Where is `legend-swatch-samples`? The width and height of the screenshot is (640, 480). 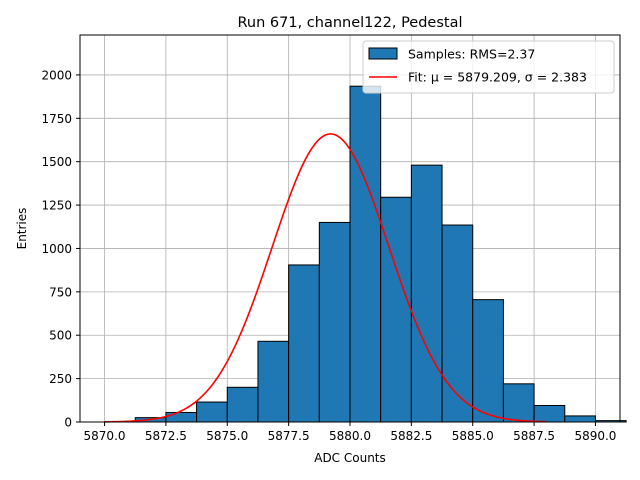
legend-swatch-samples is located at coordinates (383, 53).